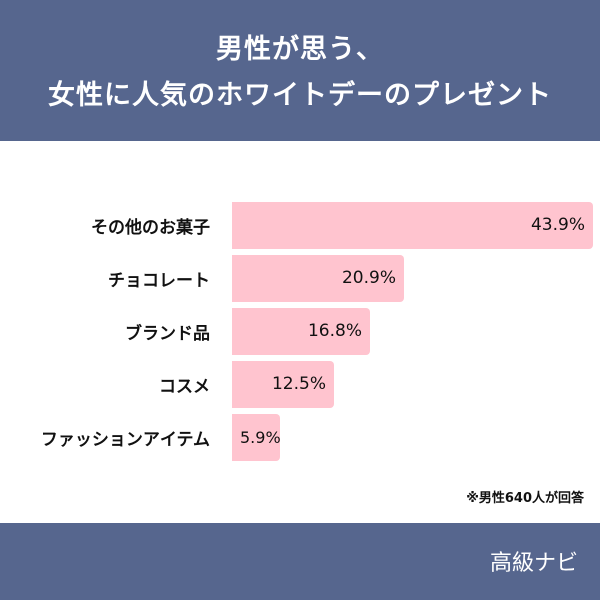 The image size is (600, 600). What do you see at coordinates (525, 498) in the screenshot?
I see `respondents-note: ※男性640人が回答` at bounding box center [525, 498].